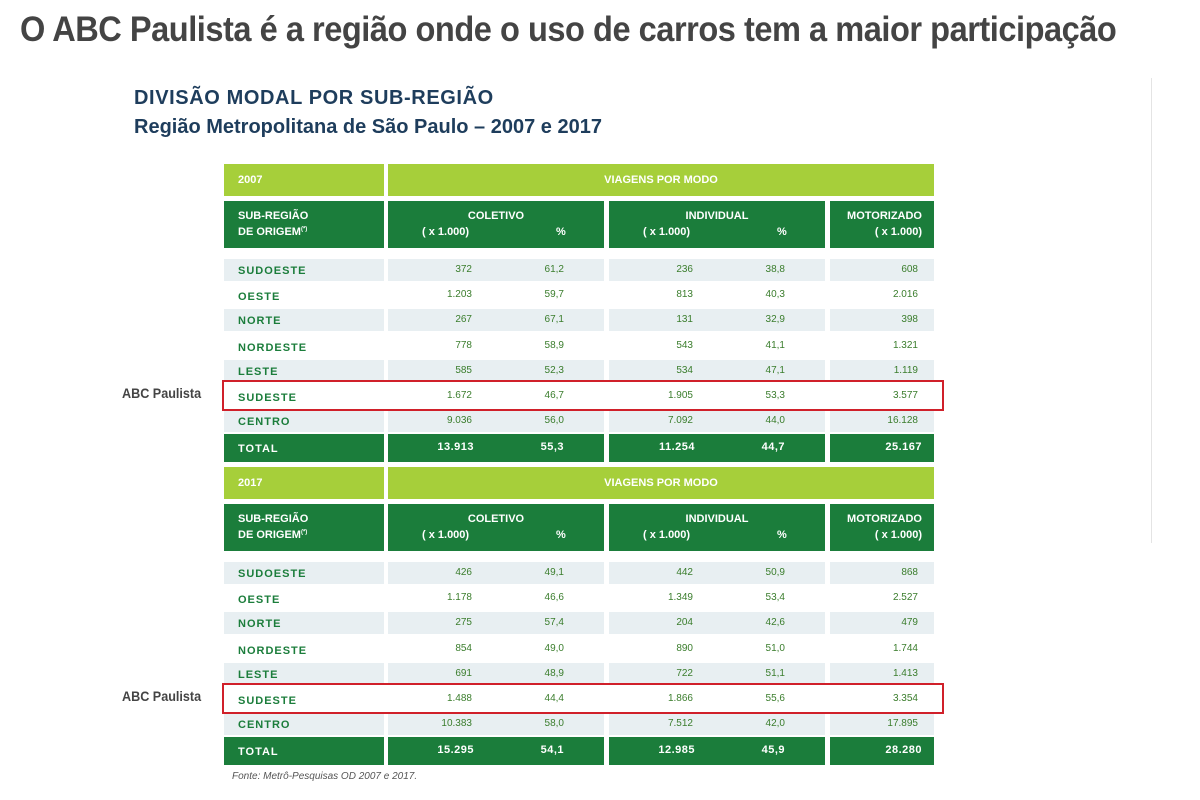 The image size is (1200, 800). Describe the element at coordinates (684, 345) in the screenshot. I see `cell-ind-abs: 543` at that location.